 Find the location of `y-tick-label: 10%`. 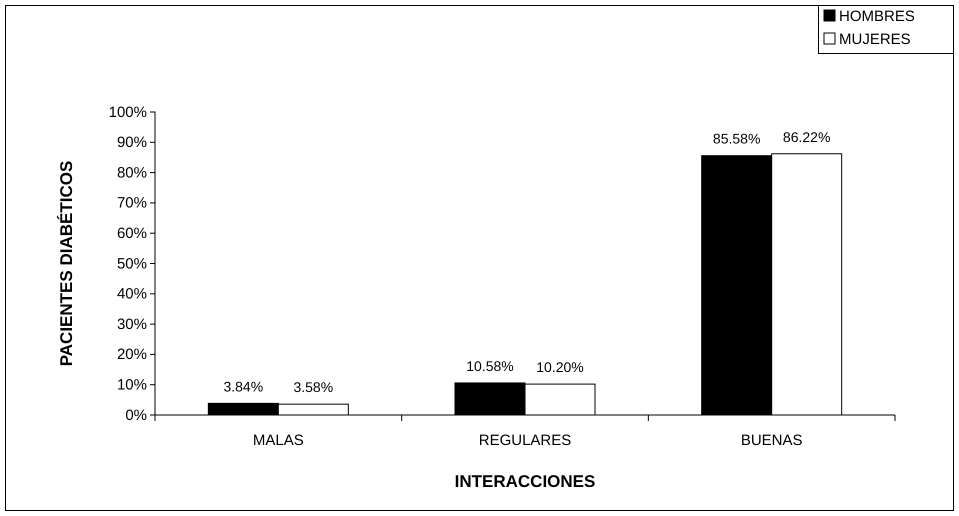

y-tick-label: 10% is located at coordinates (131, 385).